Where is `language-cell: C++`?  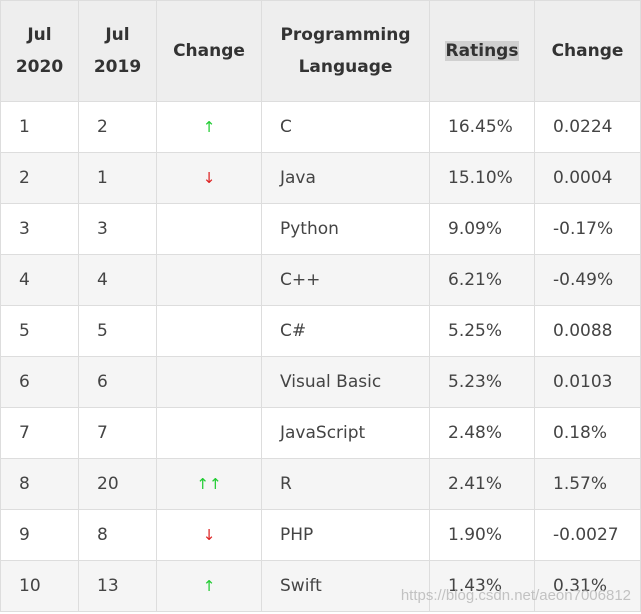
language-cell: C++ is located at coordinates (345, 280).